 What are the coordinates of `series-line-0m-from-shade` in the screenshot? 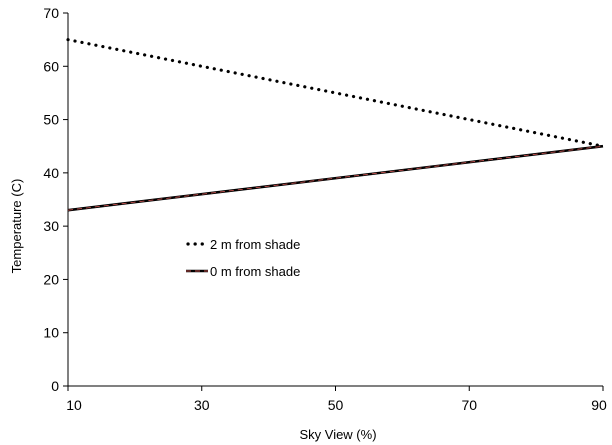 It's located at (335, 178).